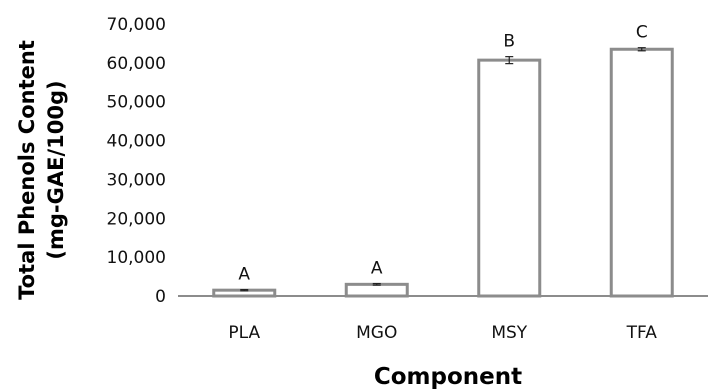 This screenshot has height=389, width=709. What do you see at coordinates (27, 170) in the screenshot?
I see `y-axis-title-line1: Total Phenols Content` at bounding box center [27, 170].